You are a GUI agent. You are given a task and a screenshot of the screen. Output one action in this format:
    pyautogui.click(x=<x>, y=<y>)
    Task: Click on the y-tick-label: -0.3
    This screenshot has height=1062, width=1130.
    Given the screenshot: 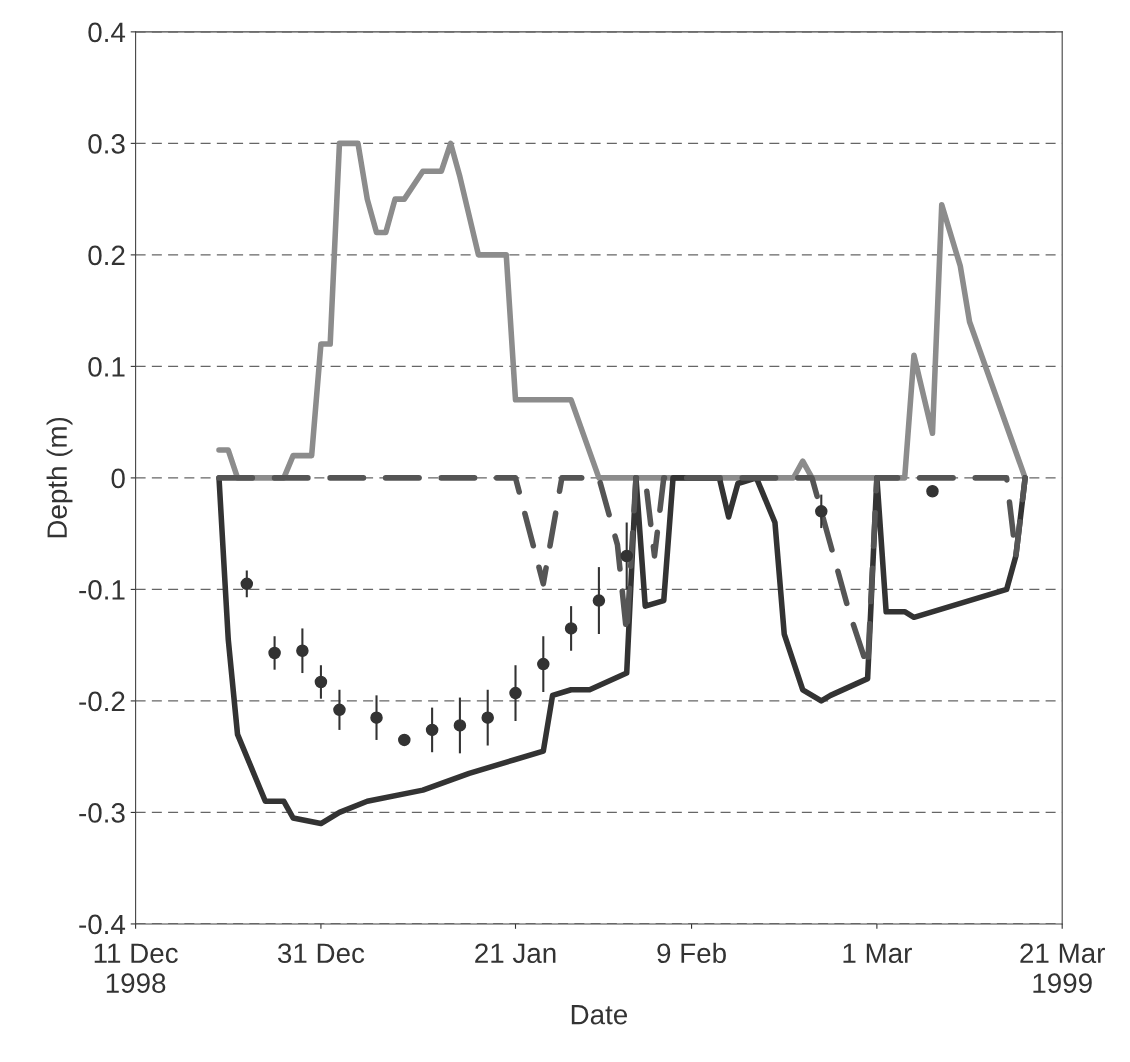 What is the action you would take?
    pyautogui.click(x=102, y=813)
    